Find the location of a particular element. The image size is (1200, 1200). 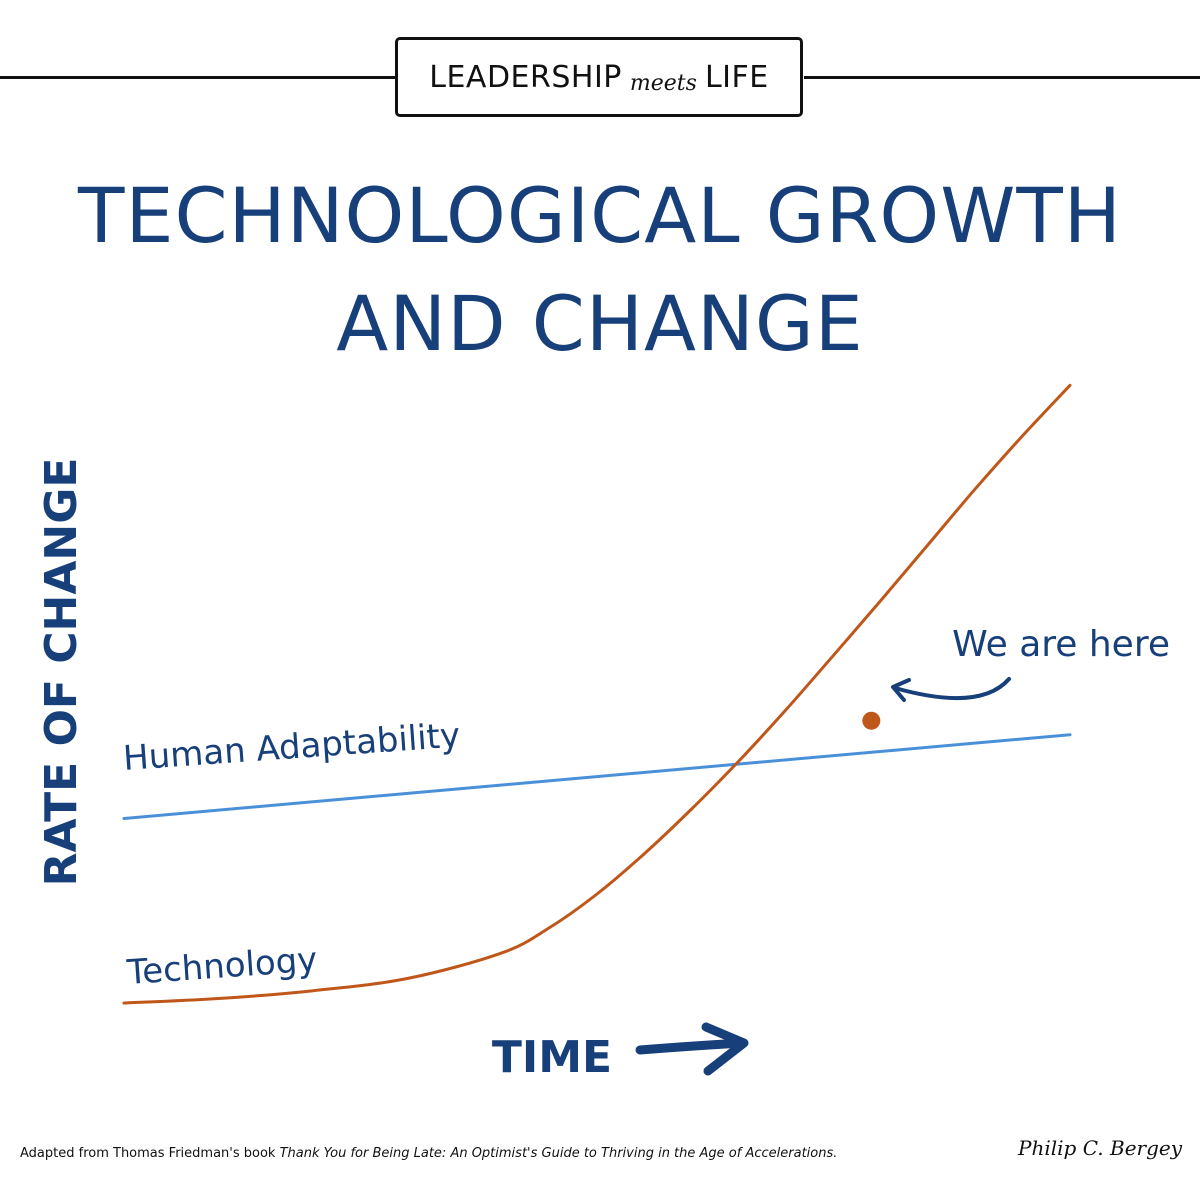

series-label-technology: Technology is located at coordinates (222, 966).